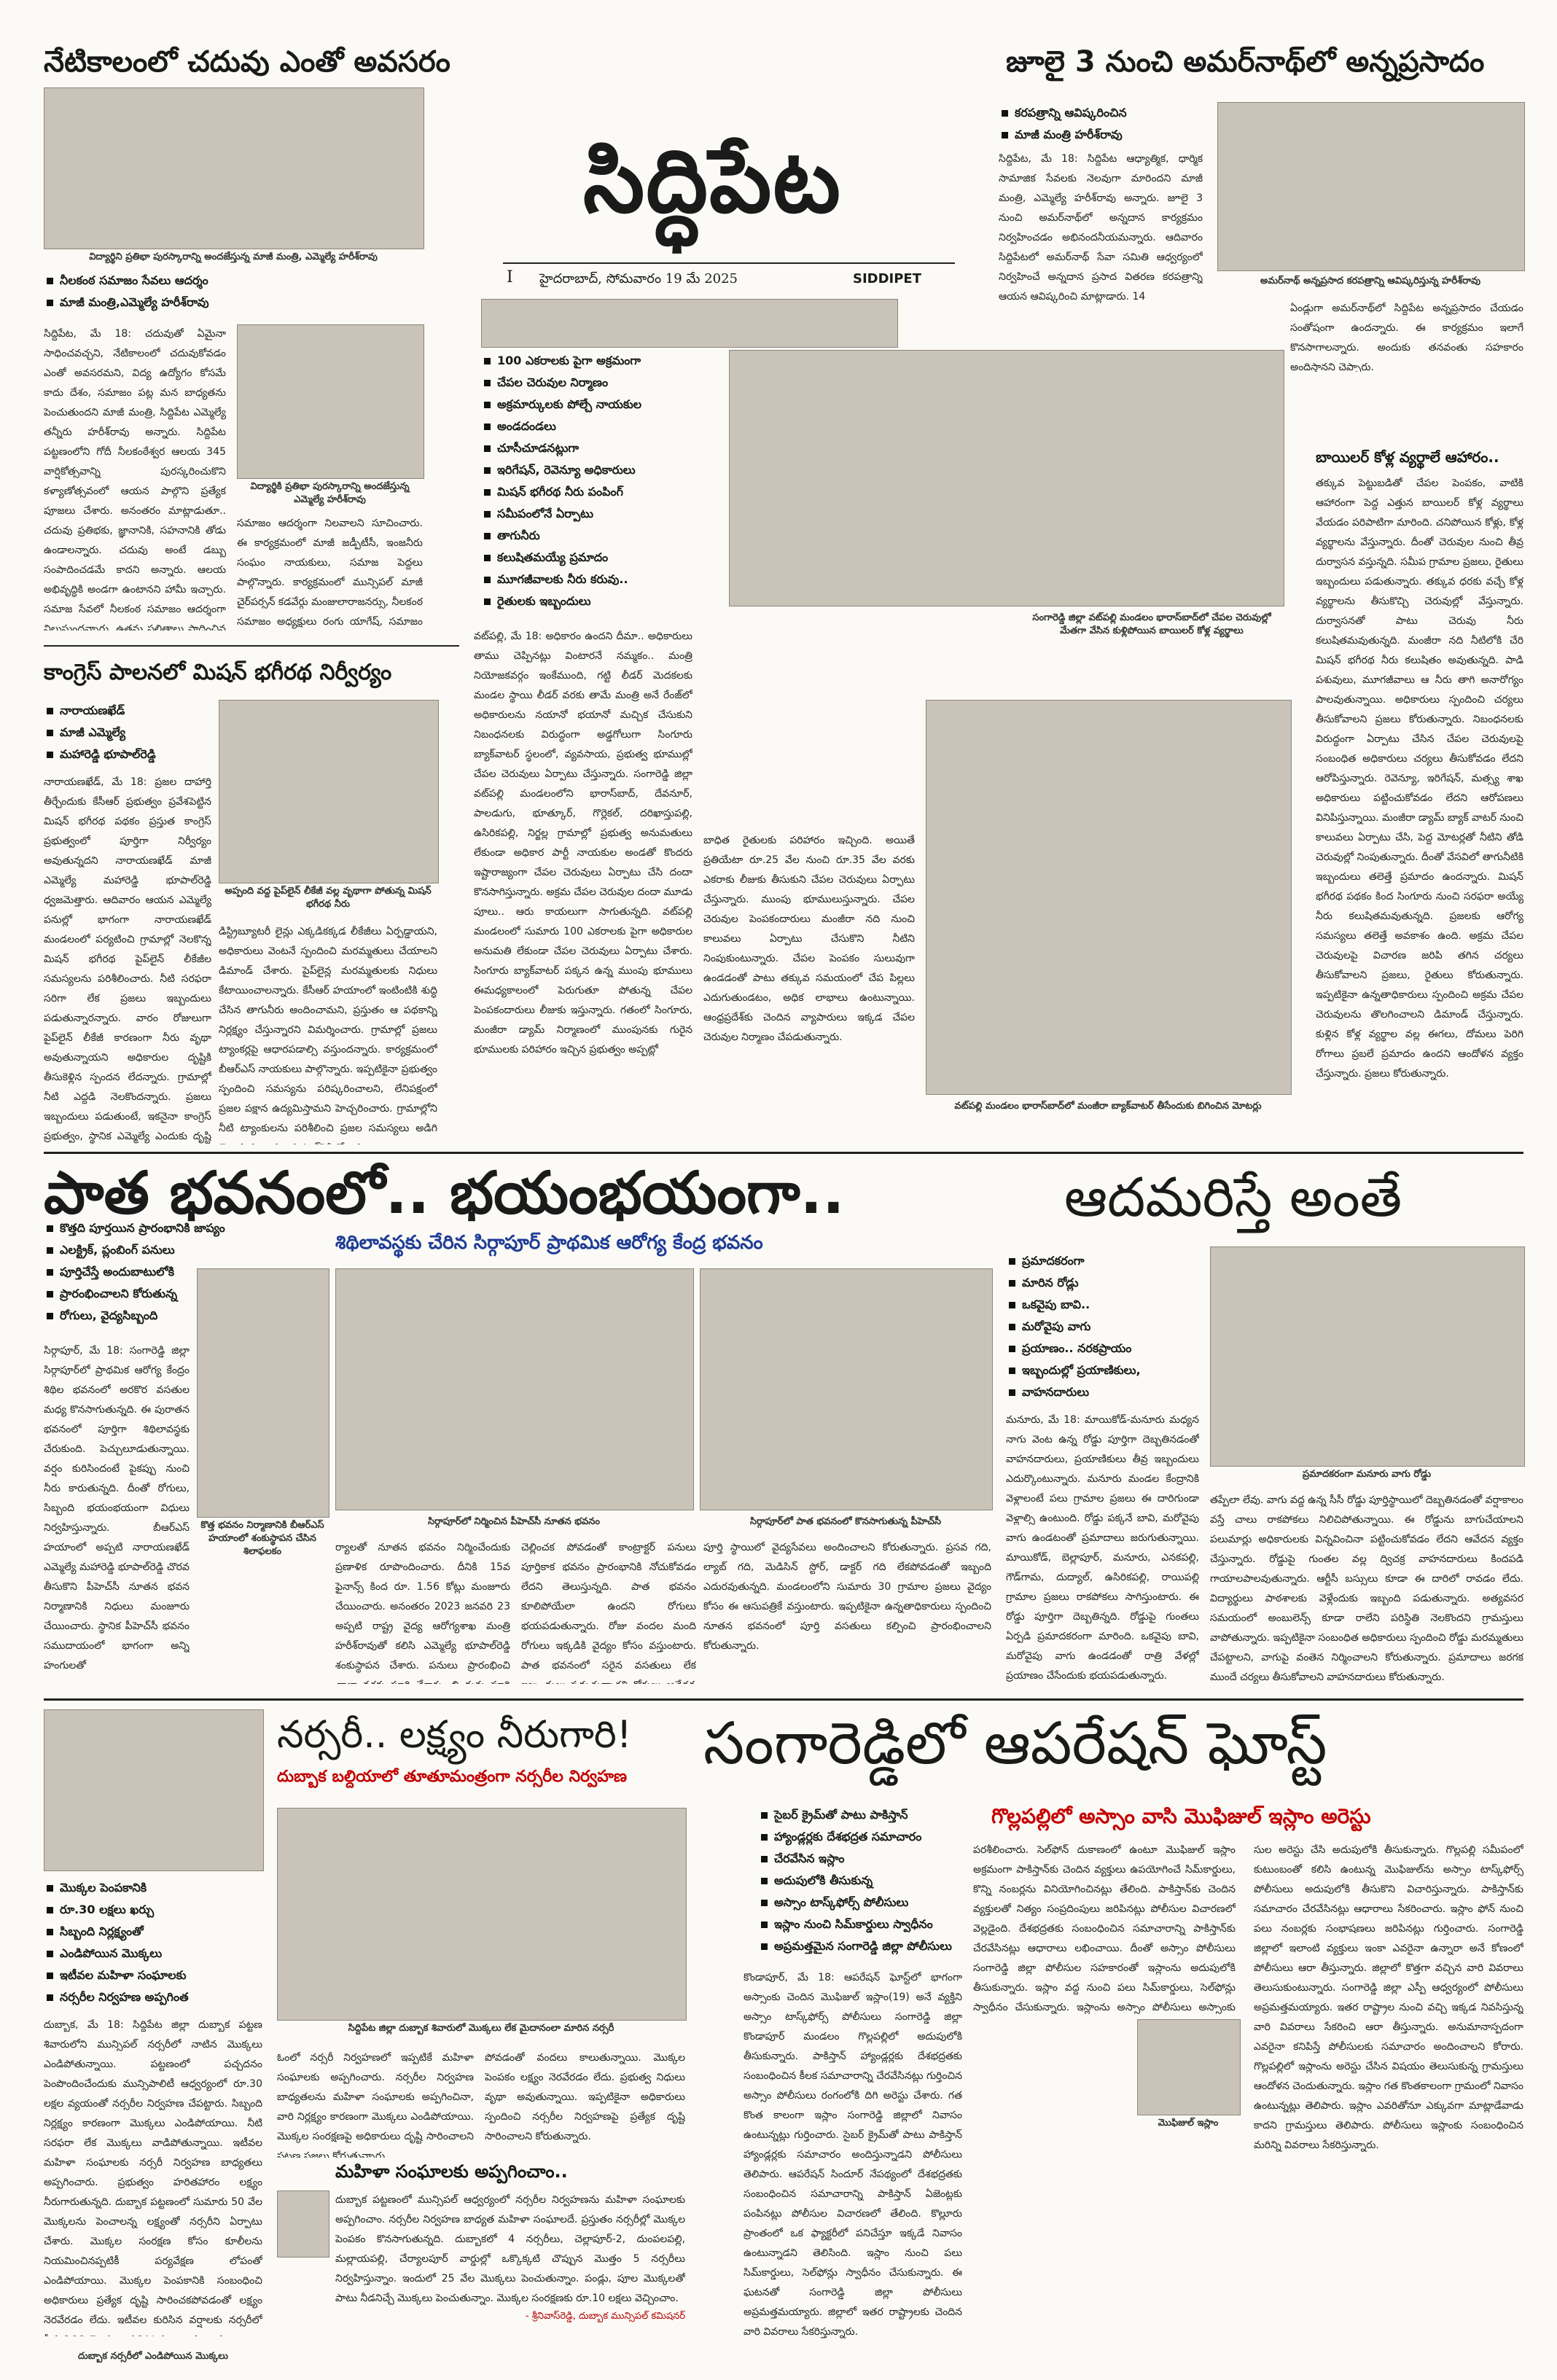  What do you see at coordinates (234, 168) in the screenshot?
I see `top-left-photo` at bounding box center [234, 168].